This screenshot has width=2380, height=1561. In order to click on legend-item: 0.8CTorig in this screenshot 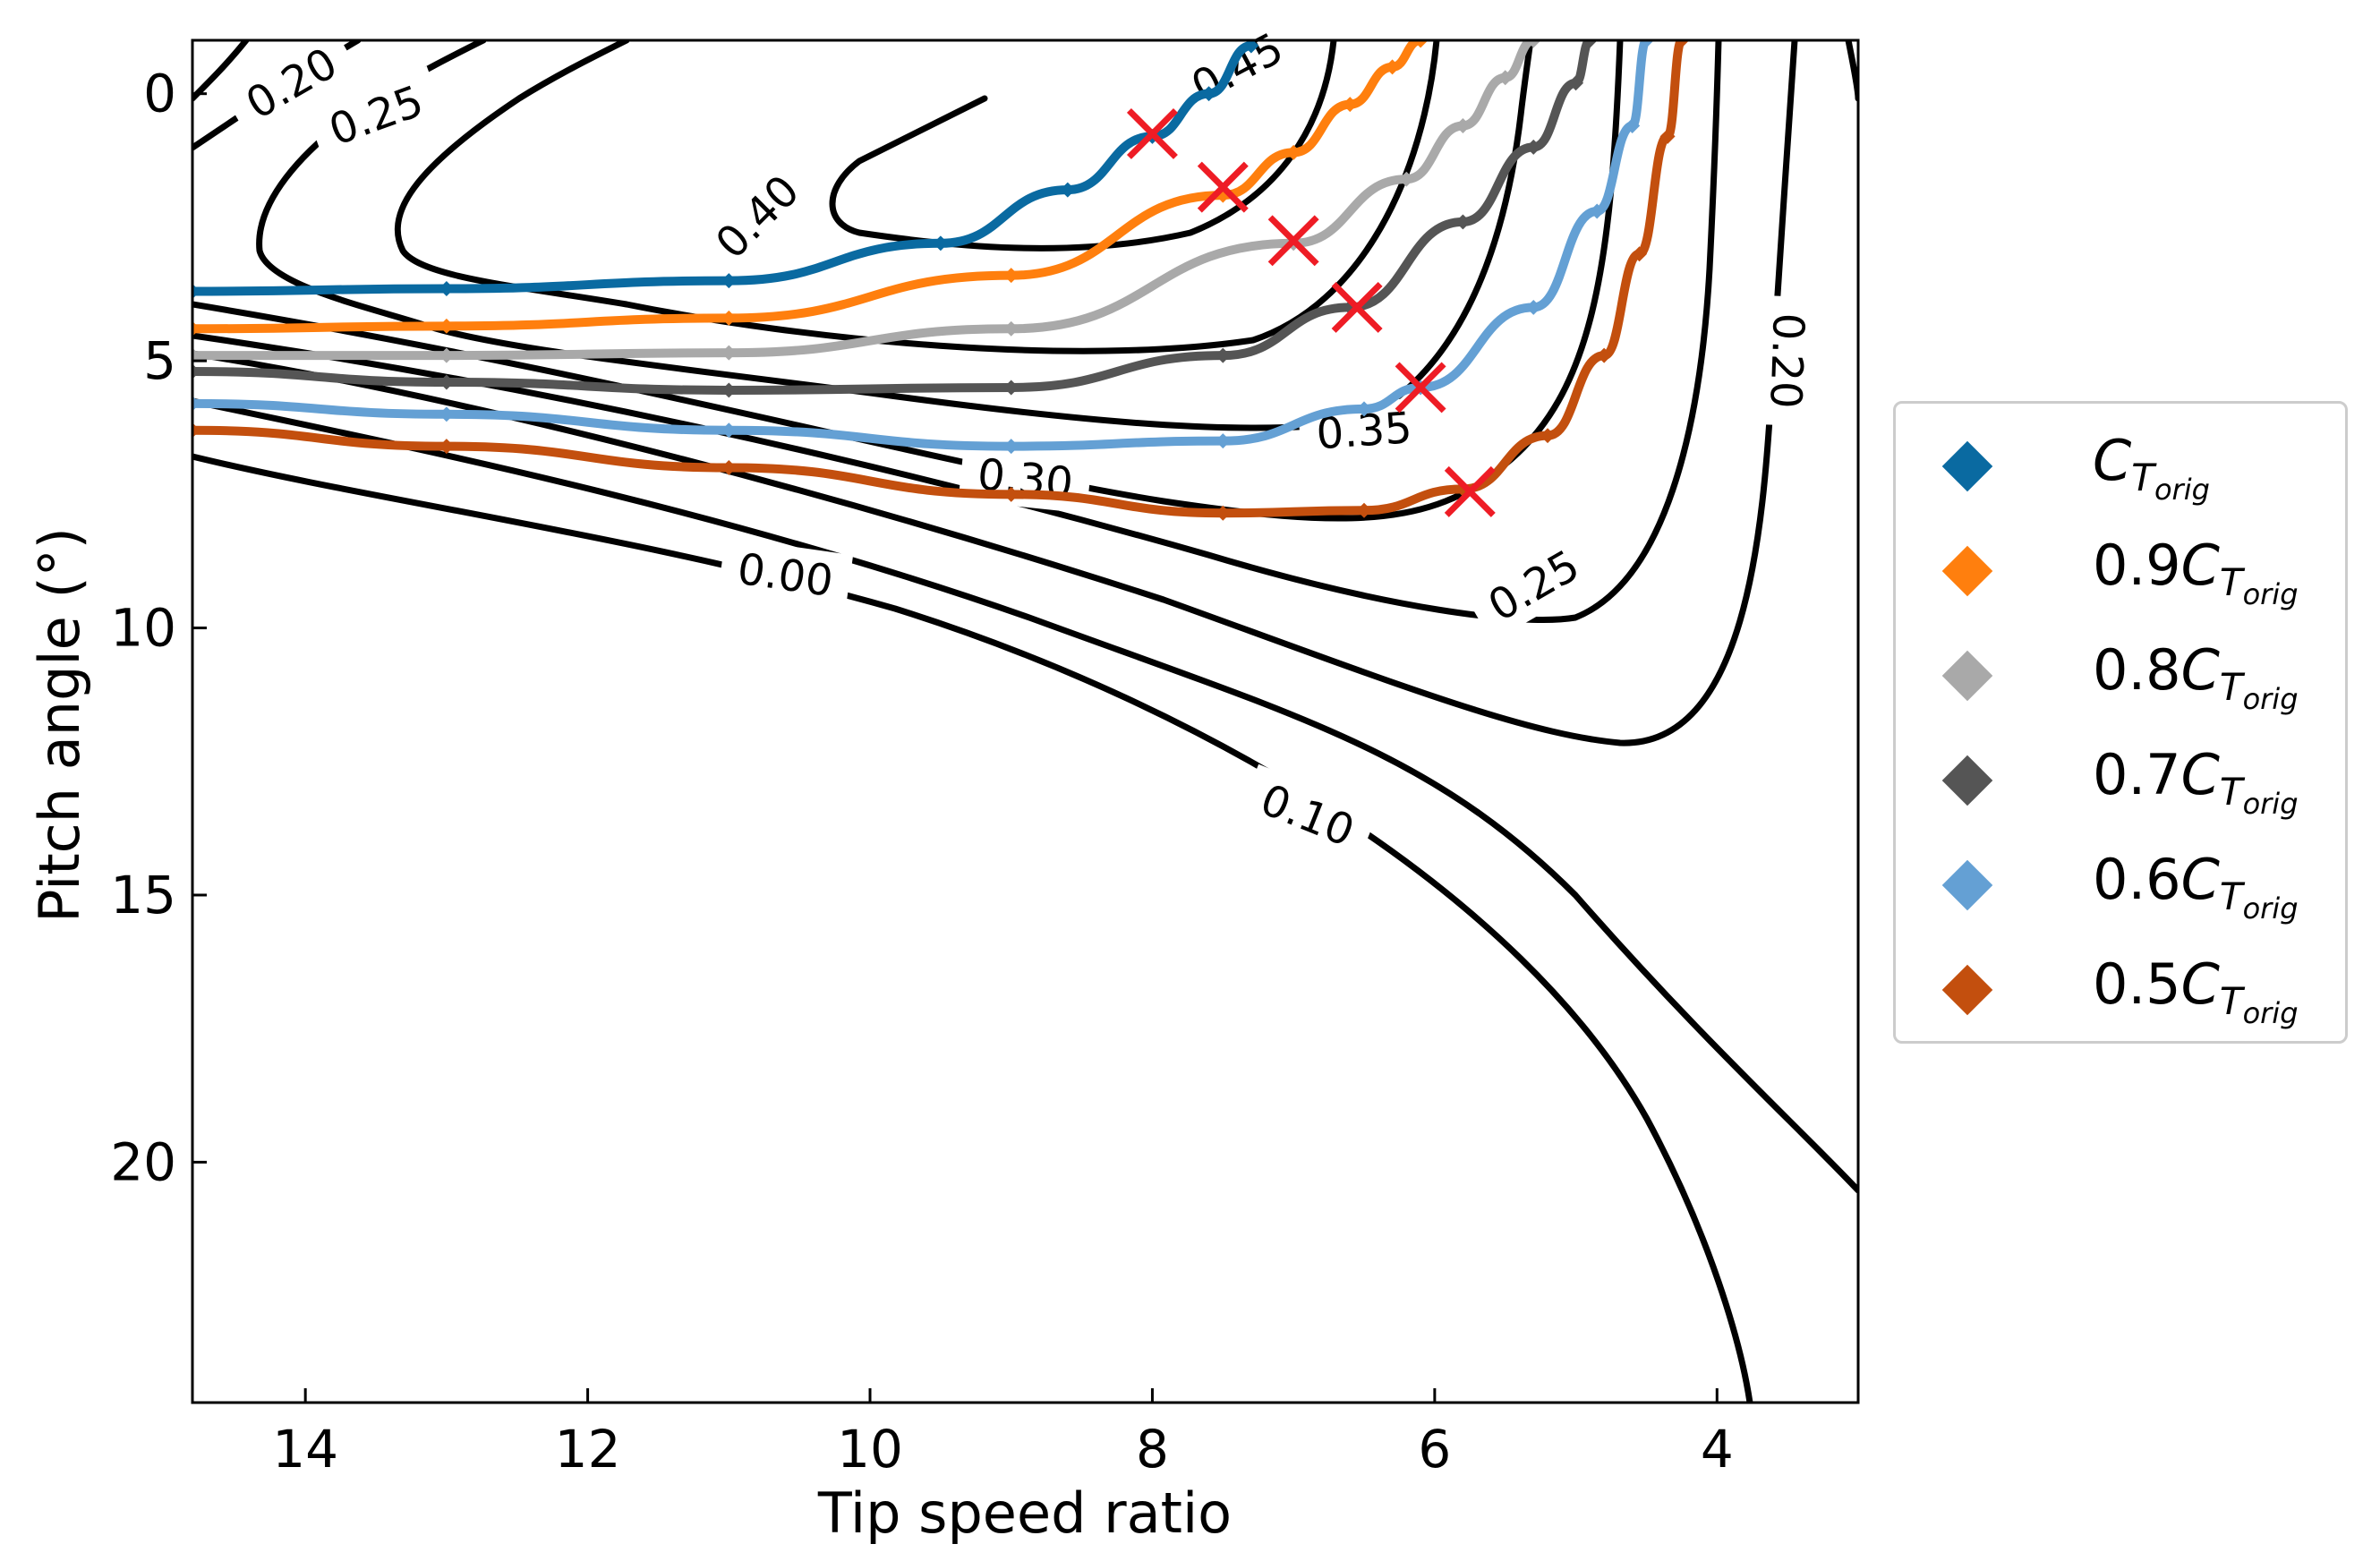, I will do `click(2120, 673)`.